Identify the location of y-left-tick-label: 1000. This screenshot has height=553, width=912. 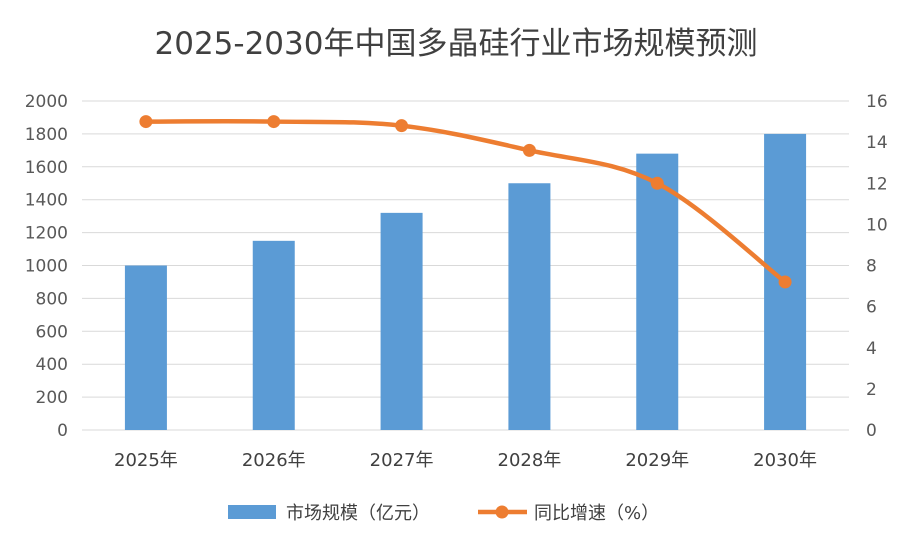
(46, 267).